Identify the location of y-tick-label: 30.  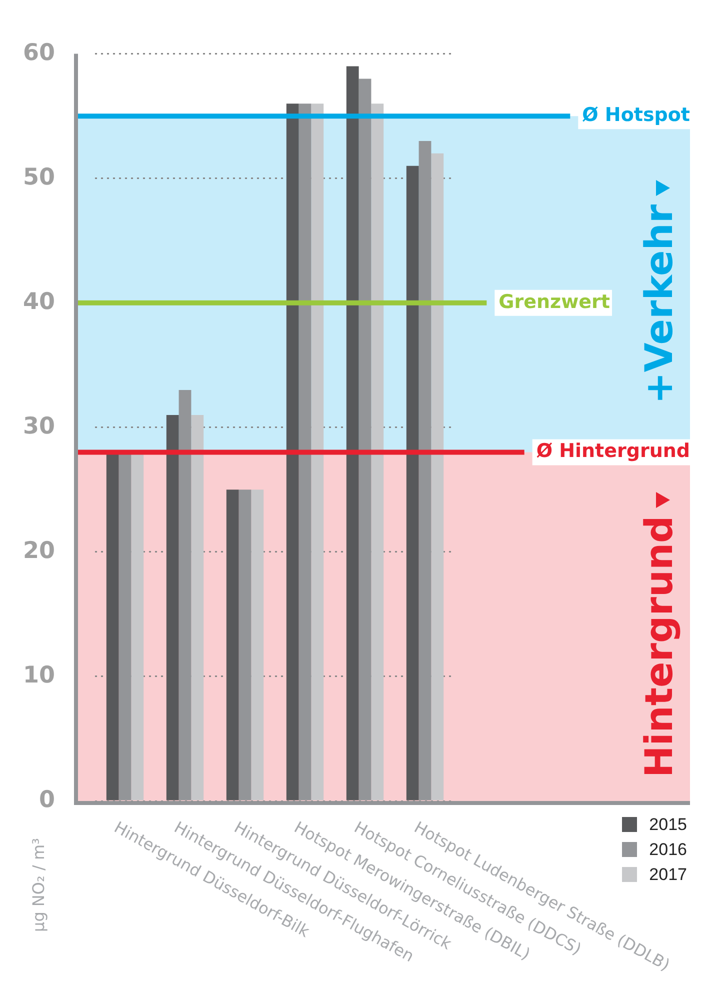
(38, 426).